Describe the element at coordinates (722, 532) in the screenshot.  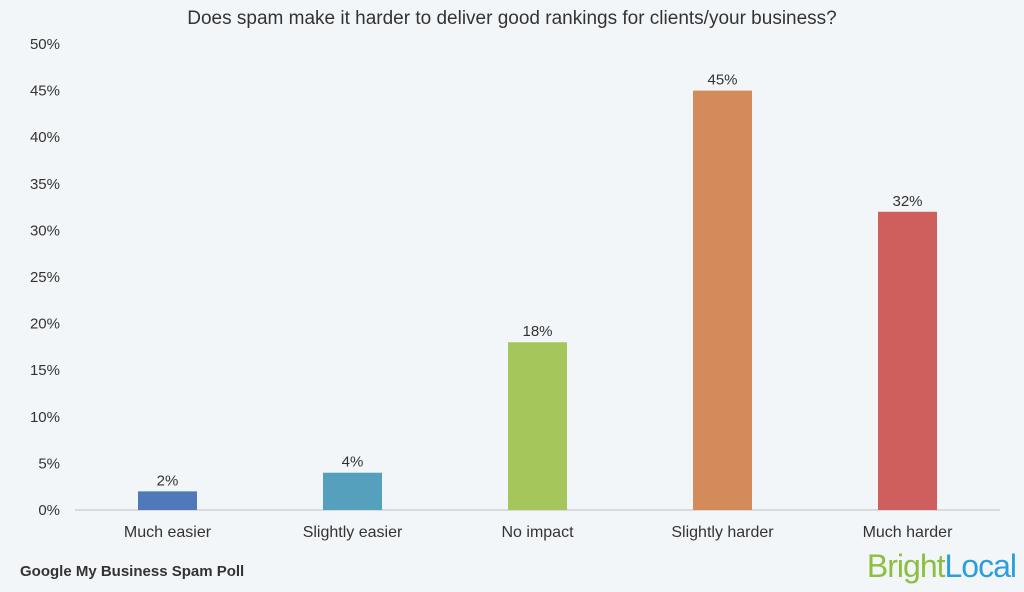
I see `x-tick-label: Slightly harder` at that location.